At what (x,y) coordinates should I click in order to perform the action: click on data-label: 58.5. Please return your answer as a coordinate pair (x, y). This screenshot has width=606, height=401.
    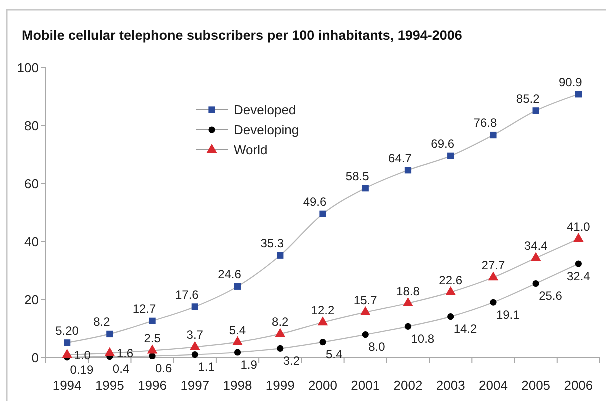
    Looking at the image, I should click on (358, 176).